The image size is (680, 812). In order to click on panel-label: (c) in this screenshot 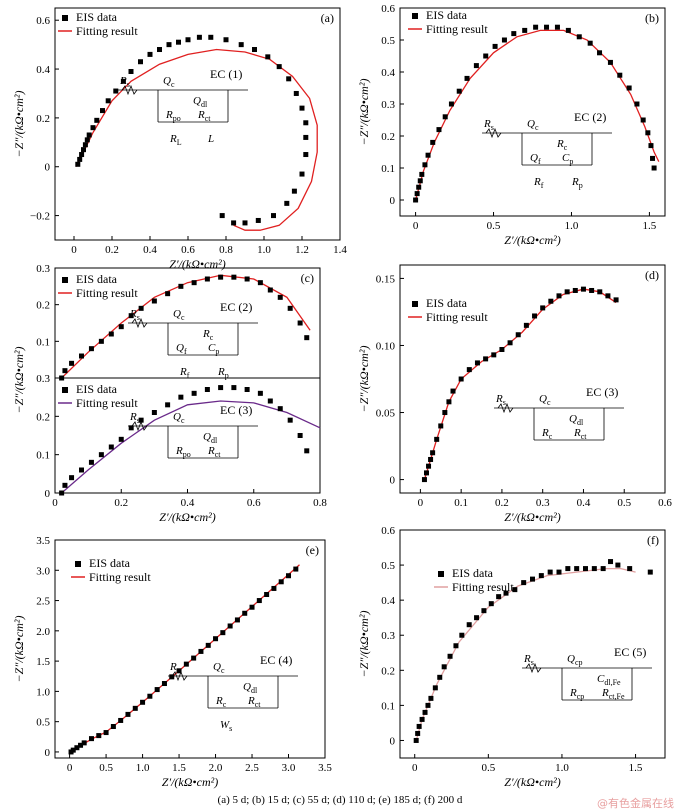, I will do `click(307, 278)`.